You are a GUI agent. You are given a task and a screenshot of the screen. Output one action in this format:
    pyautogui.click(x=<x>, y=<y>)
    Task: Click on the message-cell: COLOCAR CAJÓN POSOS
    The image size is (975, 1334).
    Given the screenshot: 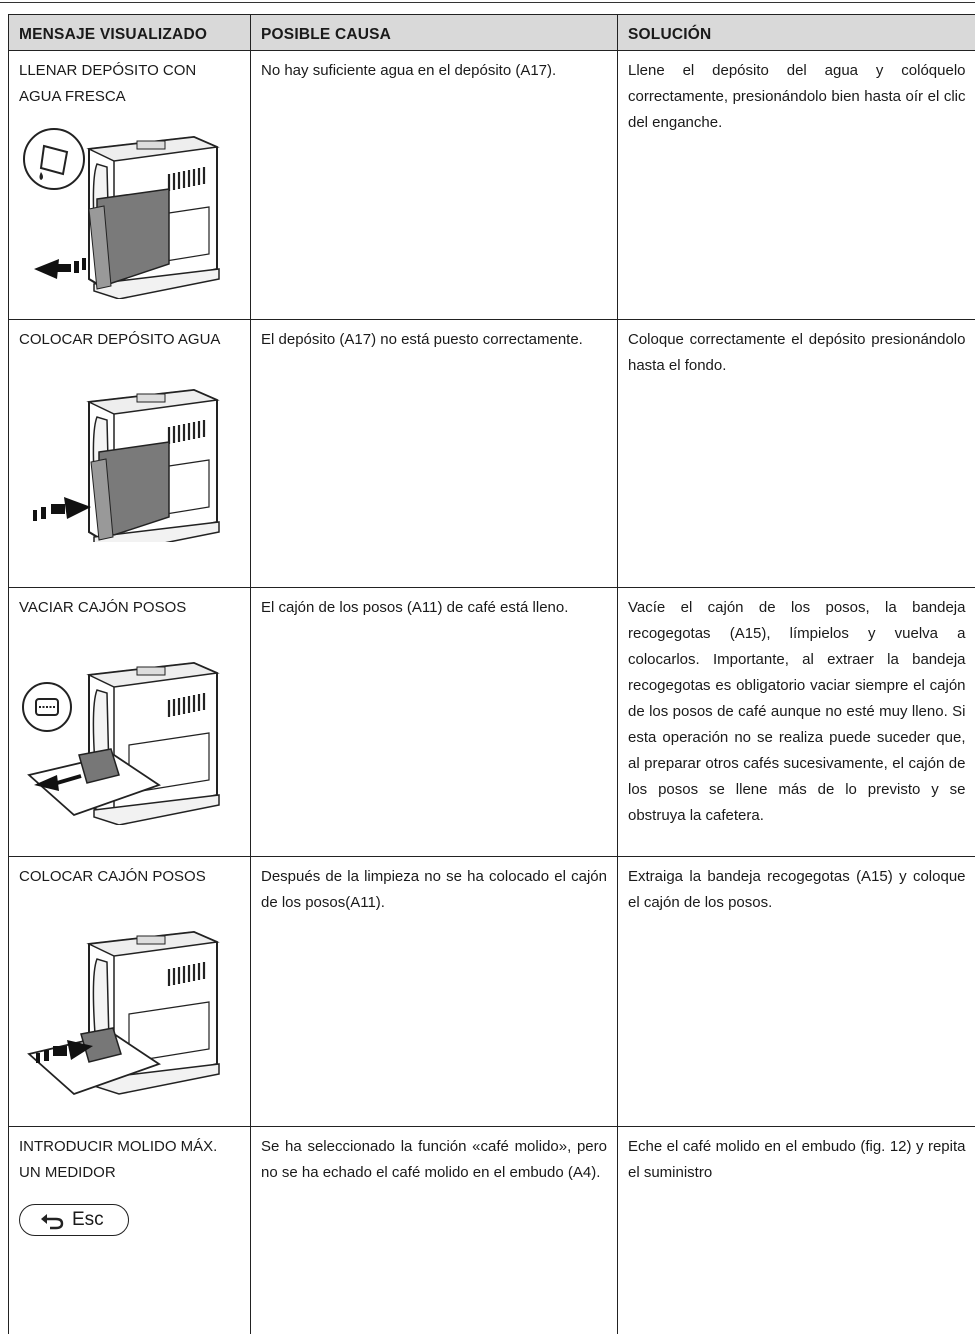 What is the action you would take?
    pyautogui.click(x=130, y=992)
    